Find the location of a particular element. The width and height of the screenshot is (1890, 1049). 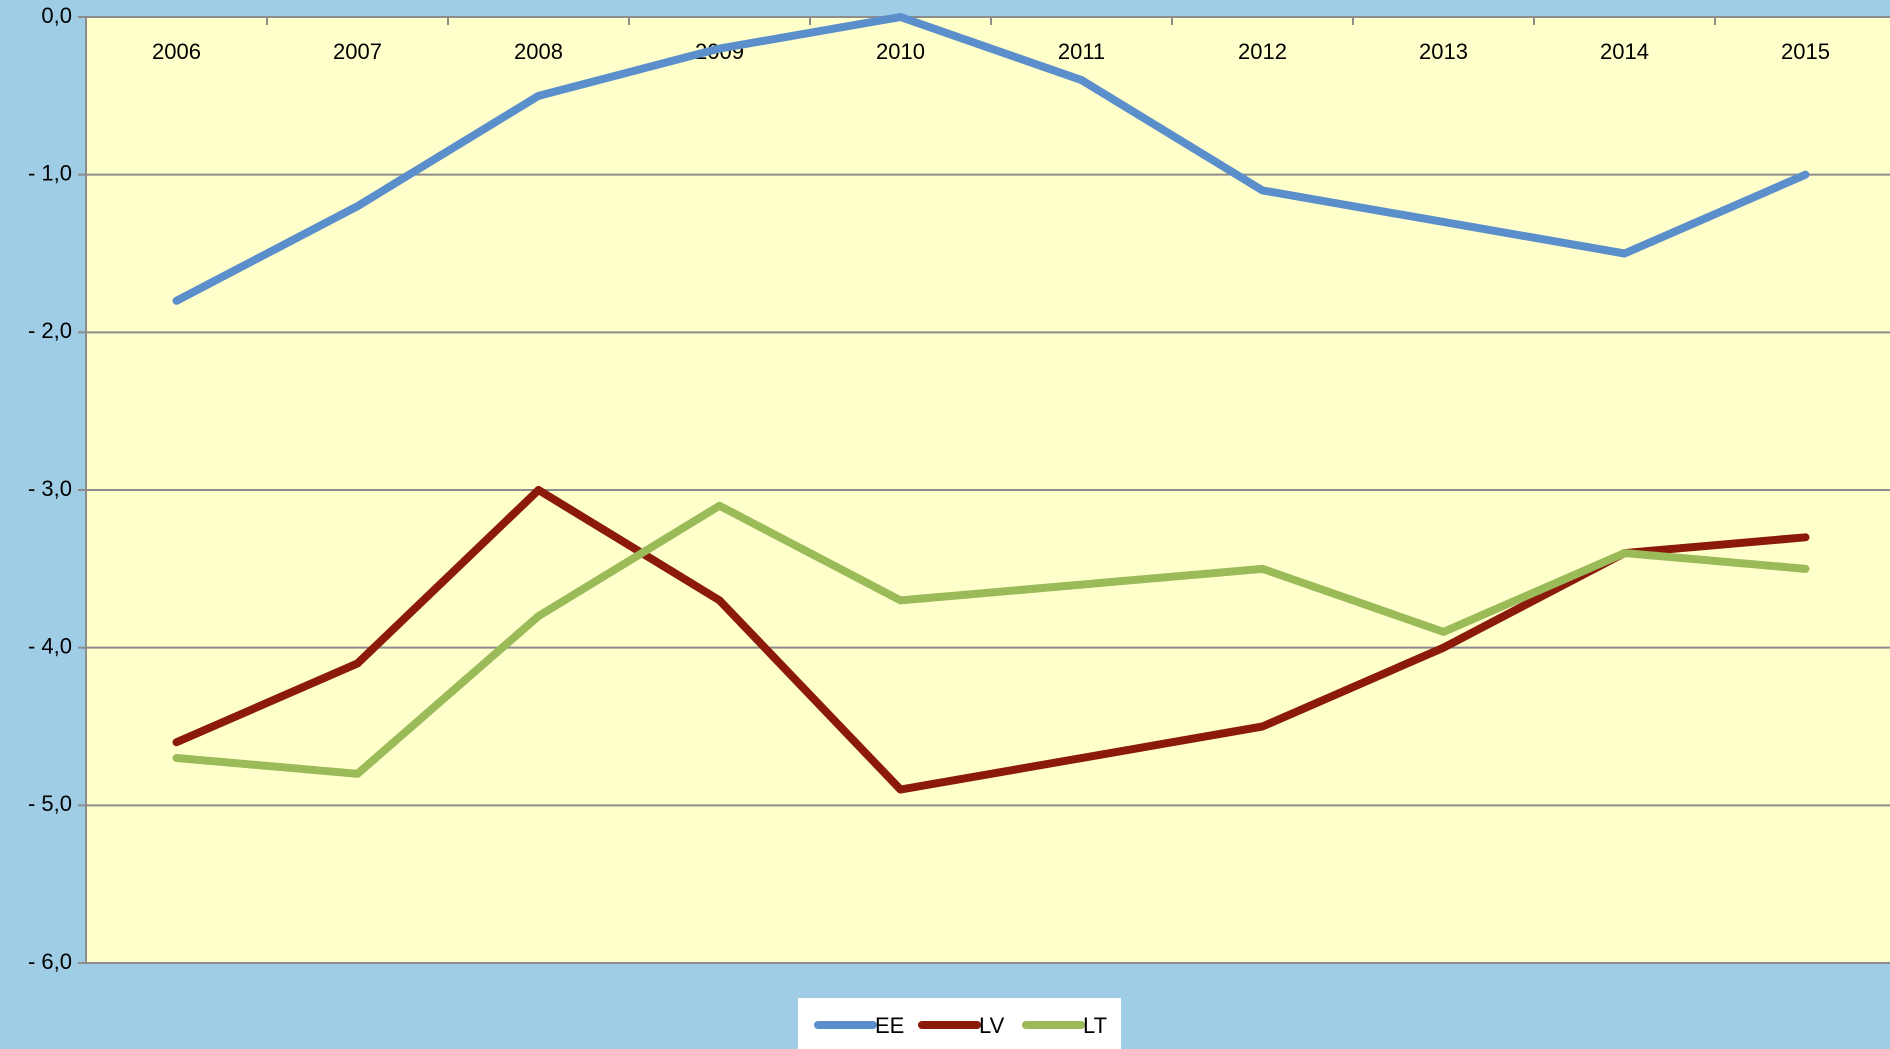

y-tick-label: - 2,0 is located at coordinates (50, 330).